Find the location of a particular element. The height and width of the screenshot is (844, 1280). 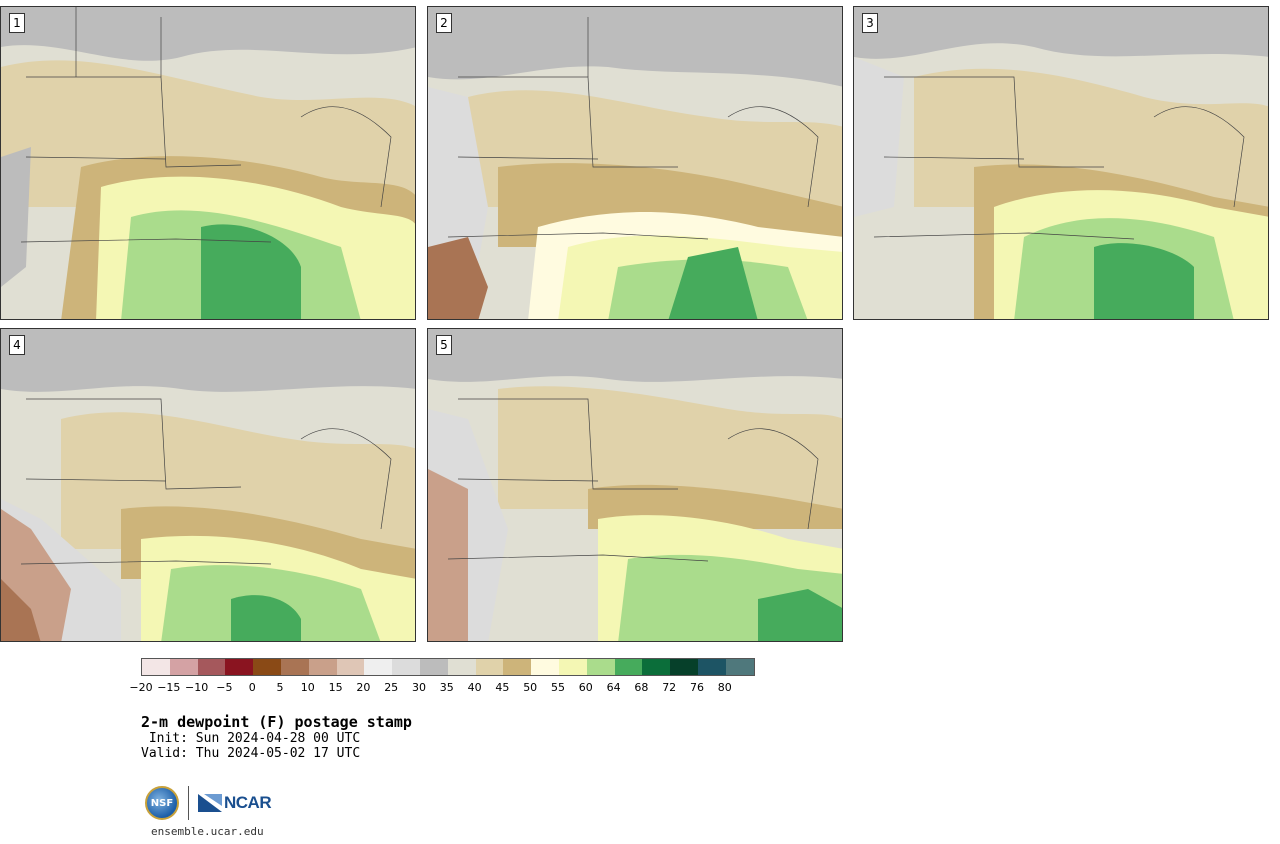

colorbar-tick-label: 35 is located at coordinates (446, 687).